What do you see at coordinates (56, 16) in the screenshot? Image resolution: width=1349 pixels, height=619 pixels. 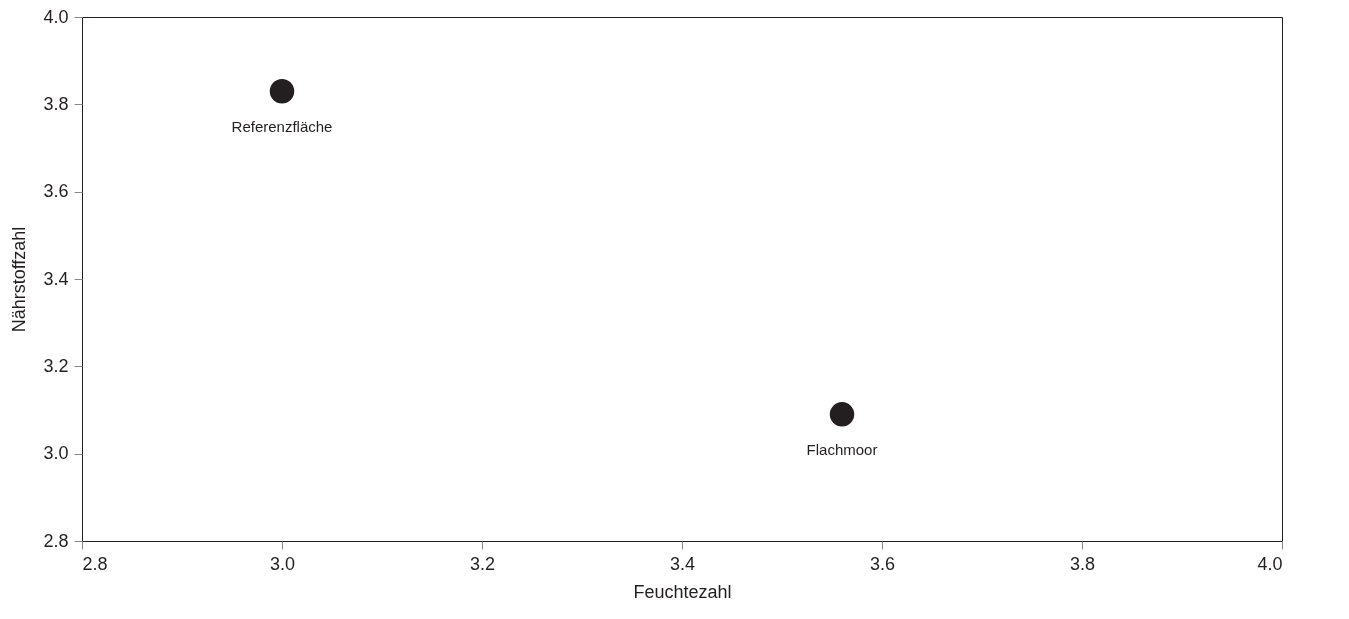 I see `y-tick-label: 4.0` at bounding box center [56, 16].